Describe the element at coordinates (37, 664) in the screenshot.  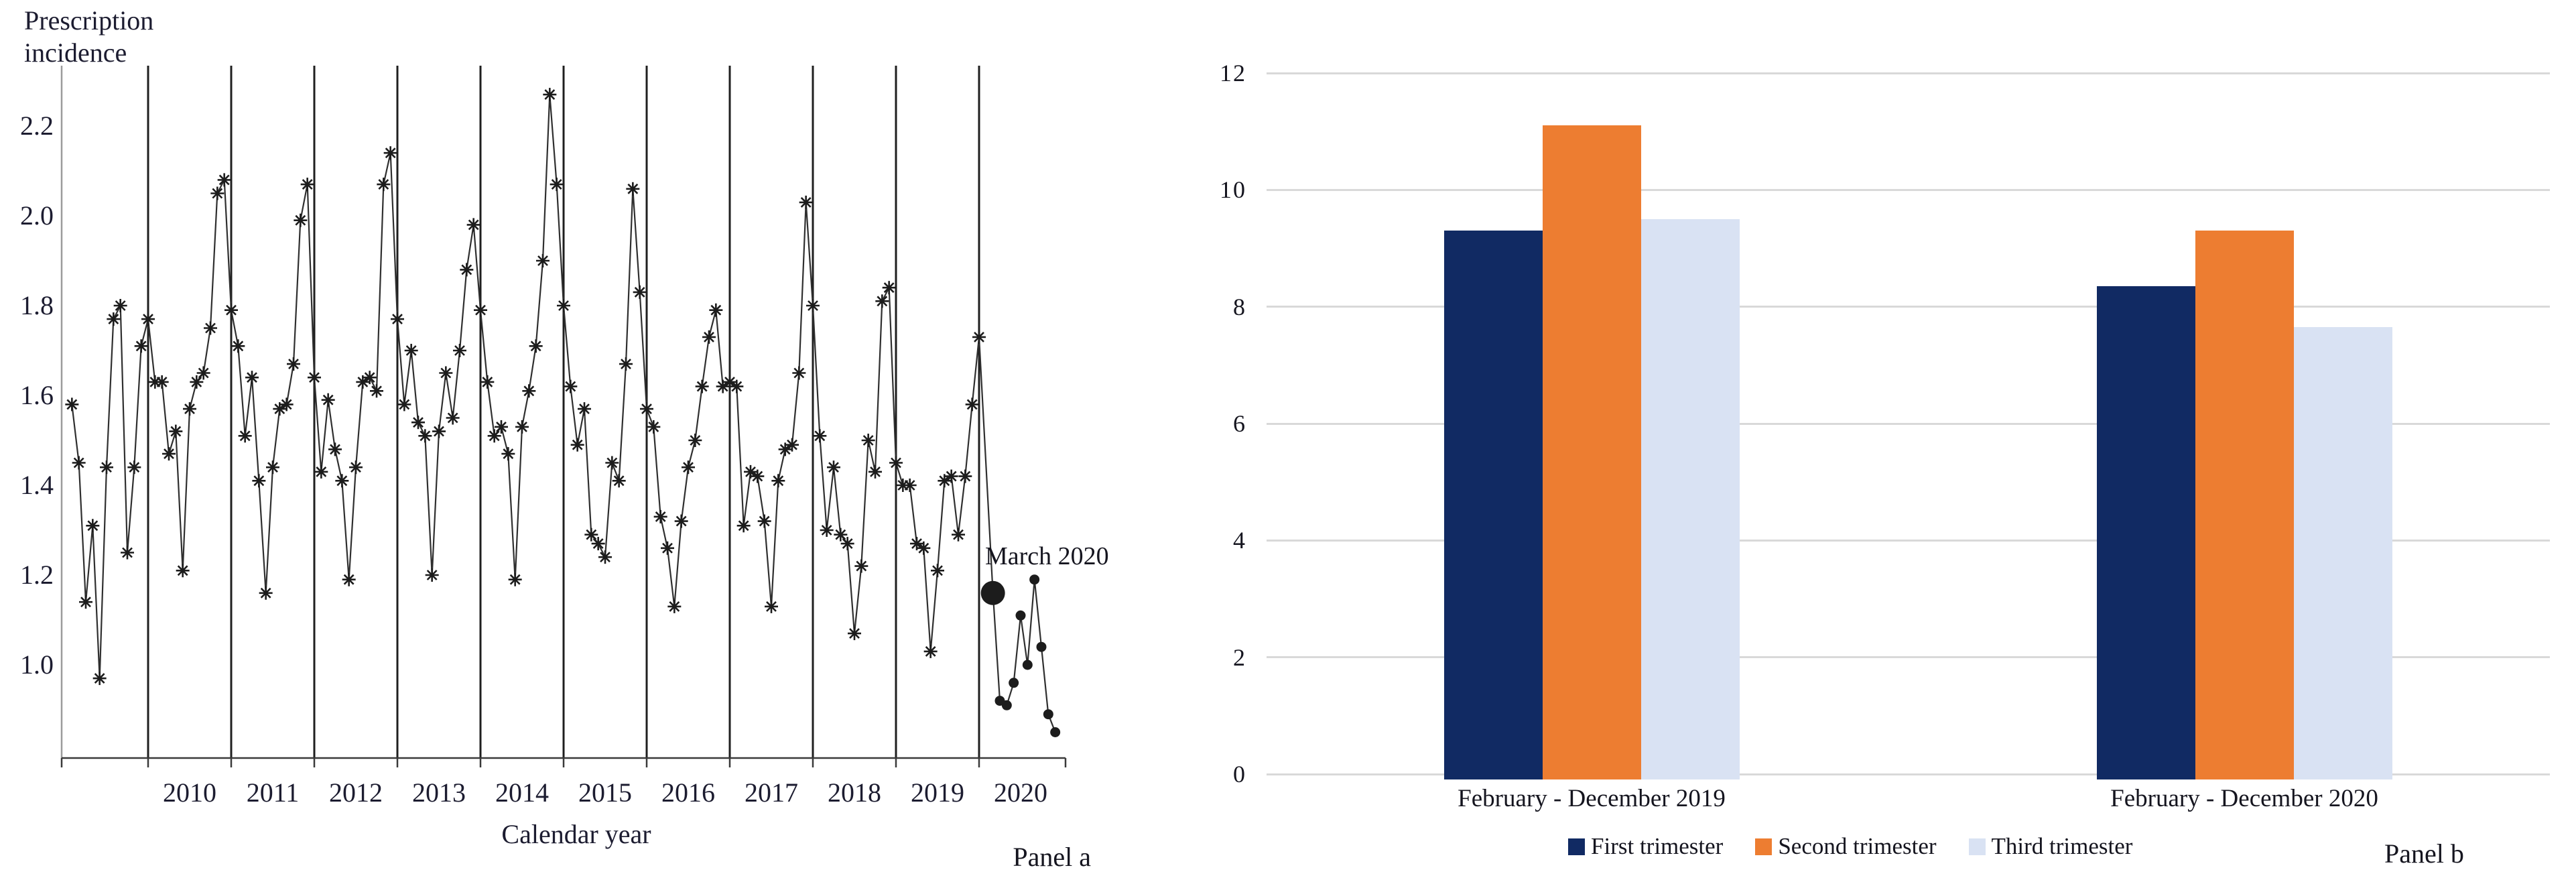
I see `y-tick-label: 1.0` at that location.